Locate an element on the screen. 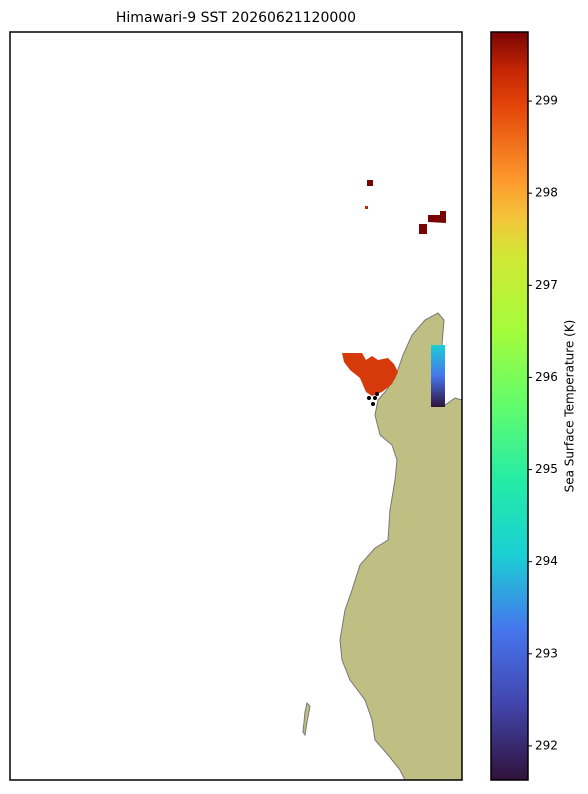 This screenshot has width=588, height=794. colorbar-tick-label: 292 is located at coordinates (546, 745).